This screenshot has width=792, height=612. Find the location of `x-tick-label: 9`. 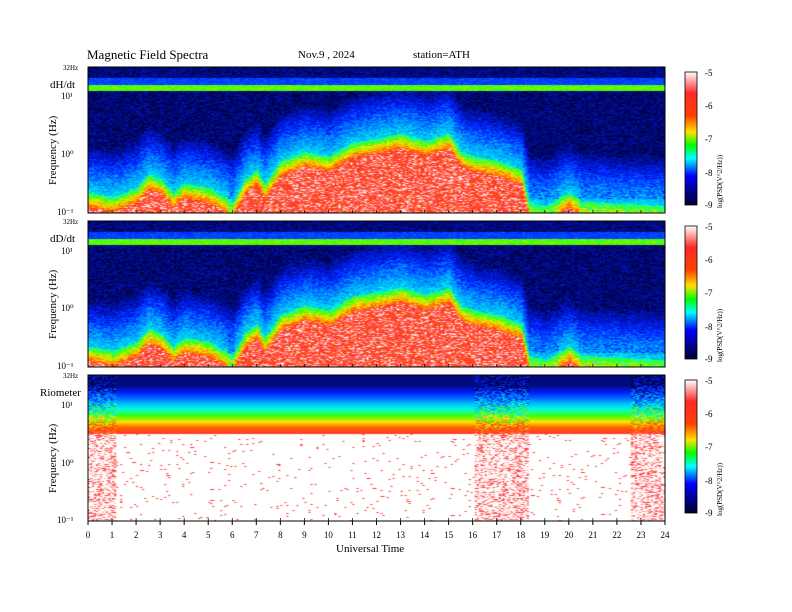

x-tick-label: 9 is located at coordinates (304, 535).